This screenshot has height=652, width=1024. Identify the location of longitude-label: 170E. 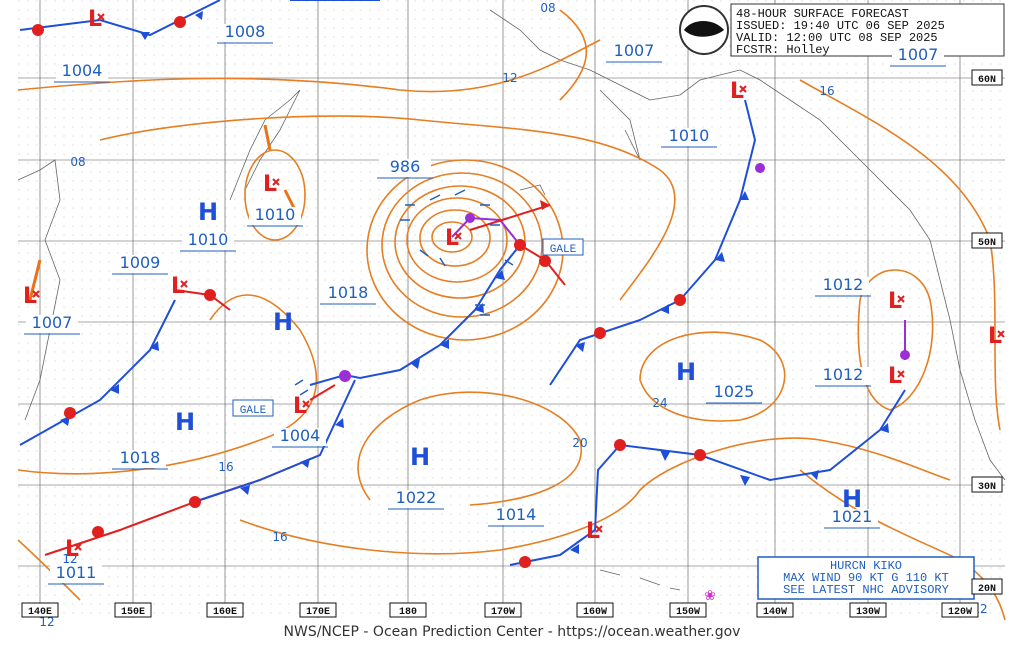
(318, 612).